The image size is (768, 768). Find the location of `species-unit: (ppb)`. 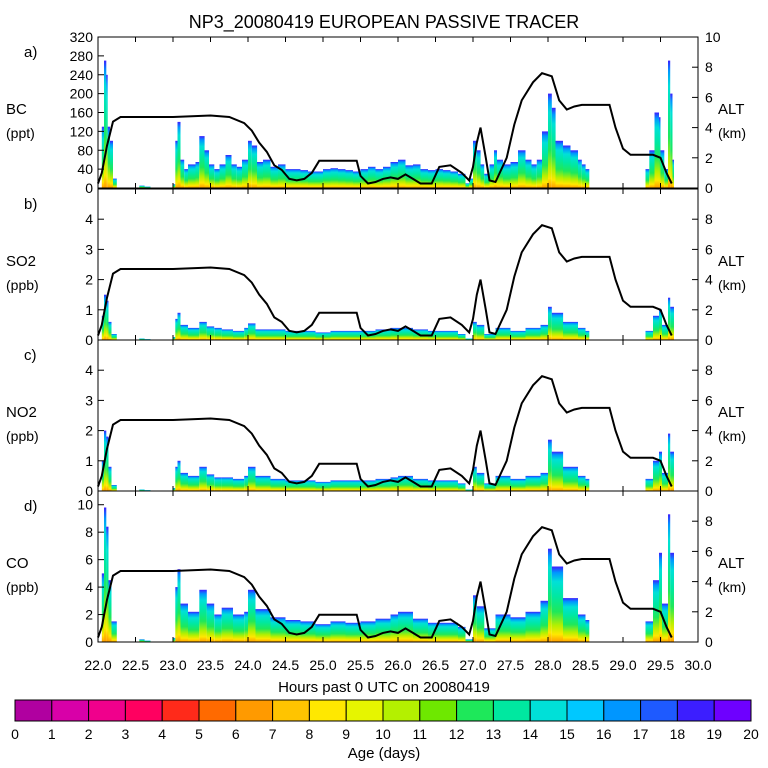

species-unit: (ppb) is located at coordinates (22, 436).